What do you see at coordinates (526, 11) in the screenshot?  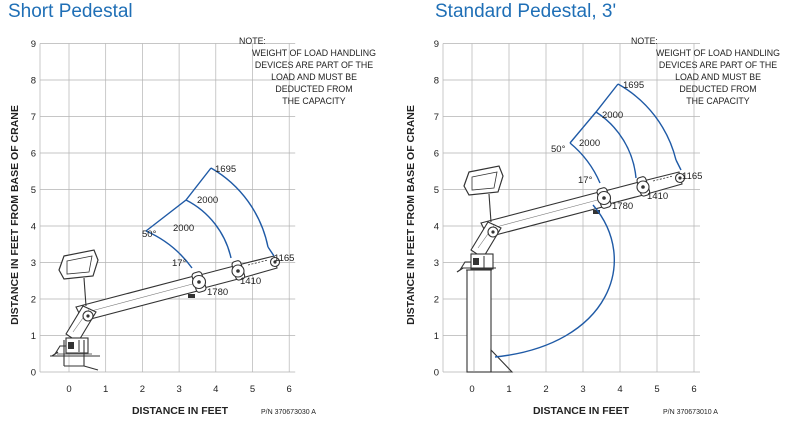 I see `panel-title-standard-pedestal: Standard Pedestal, 3'` at bounding box center [526, 11].